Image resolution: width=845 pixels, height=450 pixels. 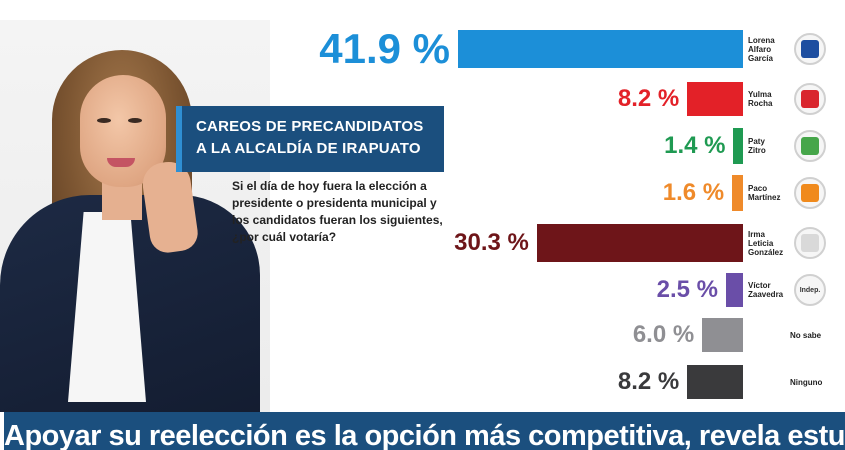 What do you see at coordinates (695, 146) in the screenshot?
I see `value-label-2: 1.4 %` at bounding box center [695, 146].